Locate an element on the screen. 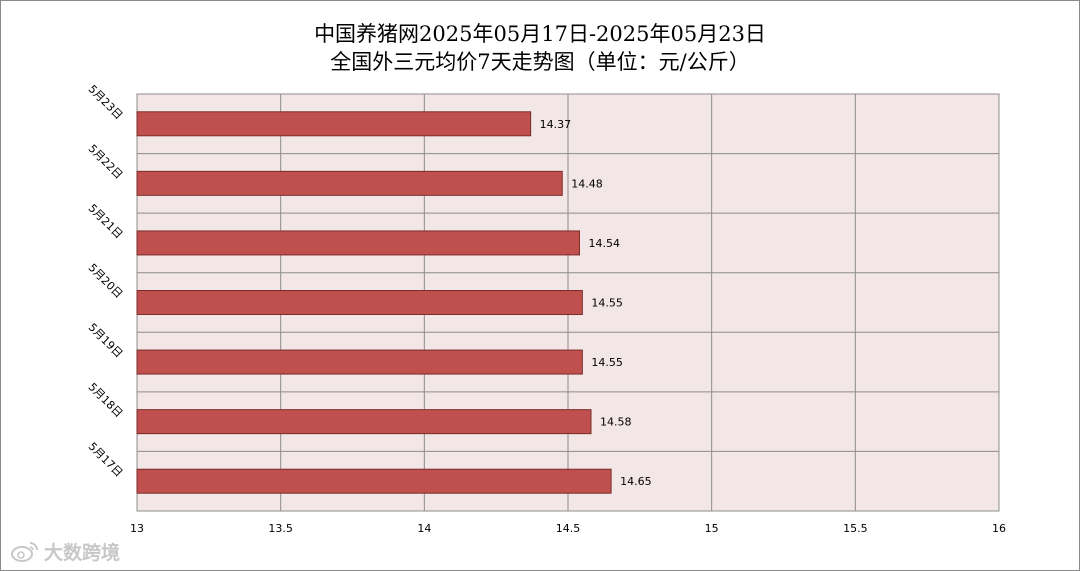 Image resolution: width=1080 pixels, height=571 pixels. category-label: 5月19日 is located at coordinates (106, 341).